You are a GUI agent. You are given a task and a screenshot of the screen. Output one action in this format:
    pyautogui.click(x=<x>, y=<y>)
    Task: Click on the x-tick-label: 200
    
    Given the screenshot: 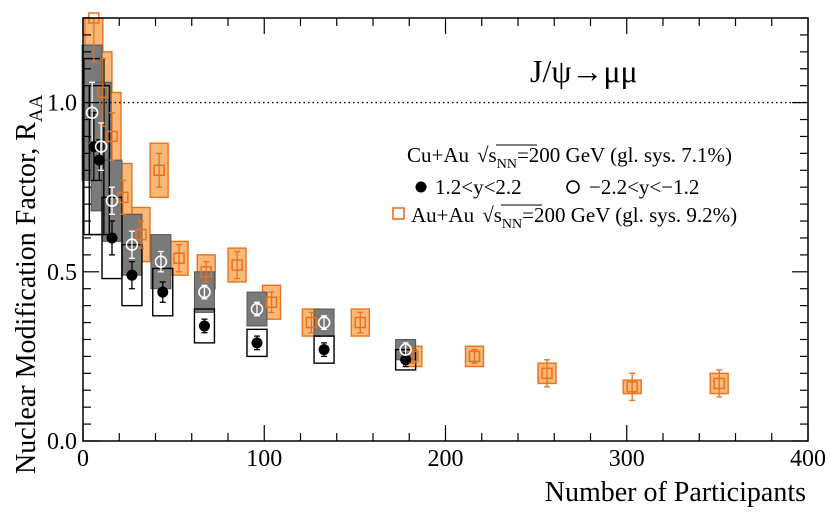 What is the action you would take?
    pyautogui.click(x=446, y=459)
    